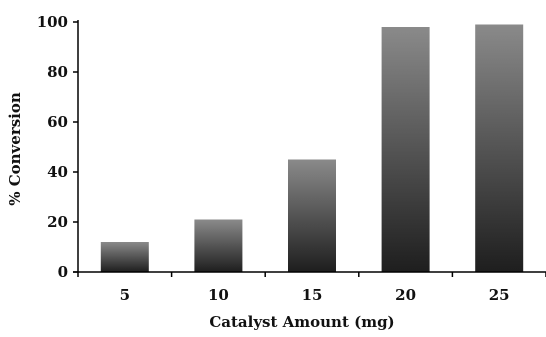  I want to click on y-tick-label: 100, so click(52, 22).